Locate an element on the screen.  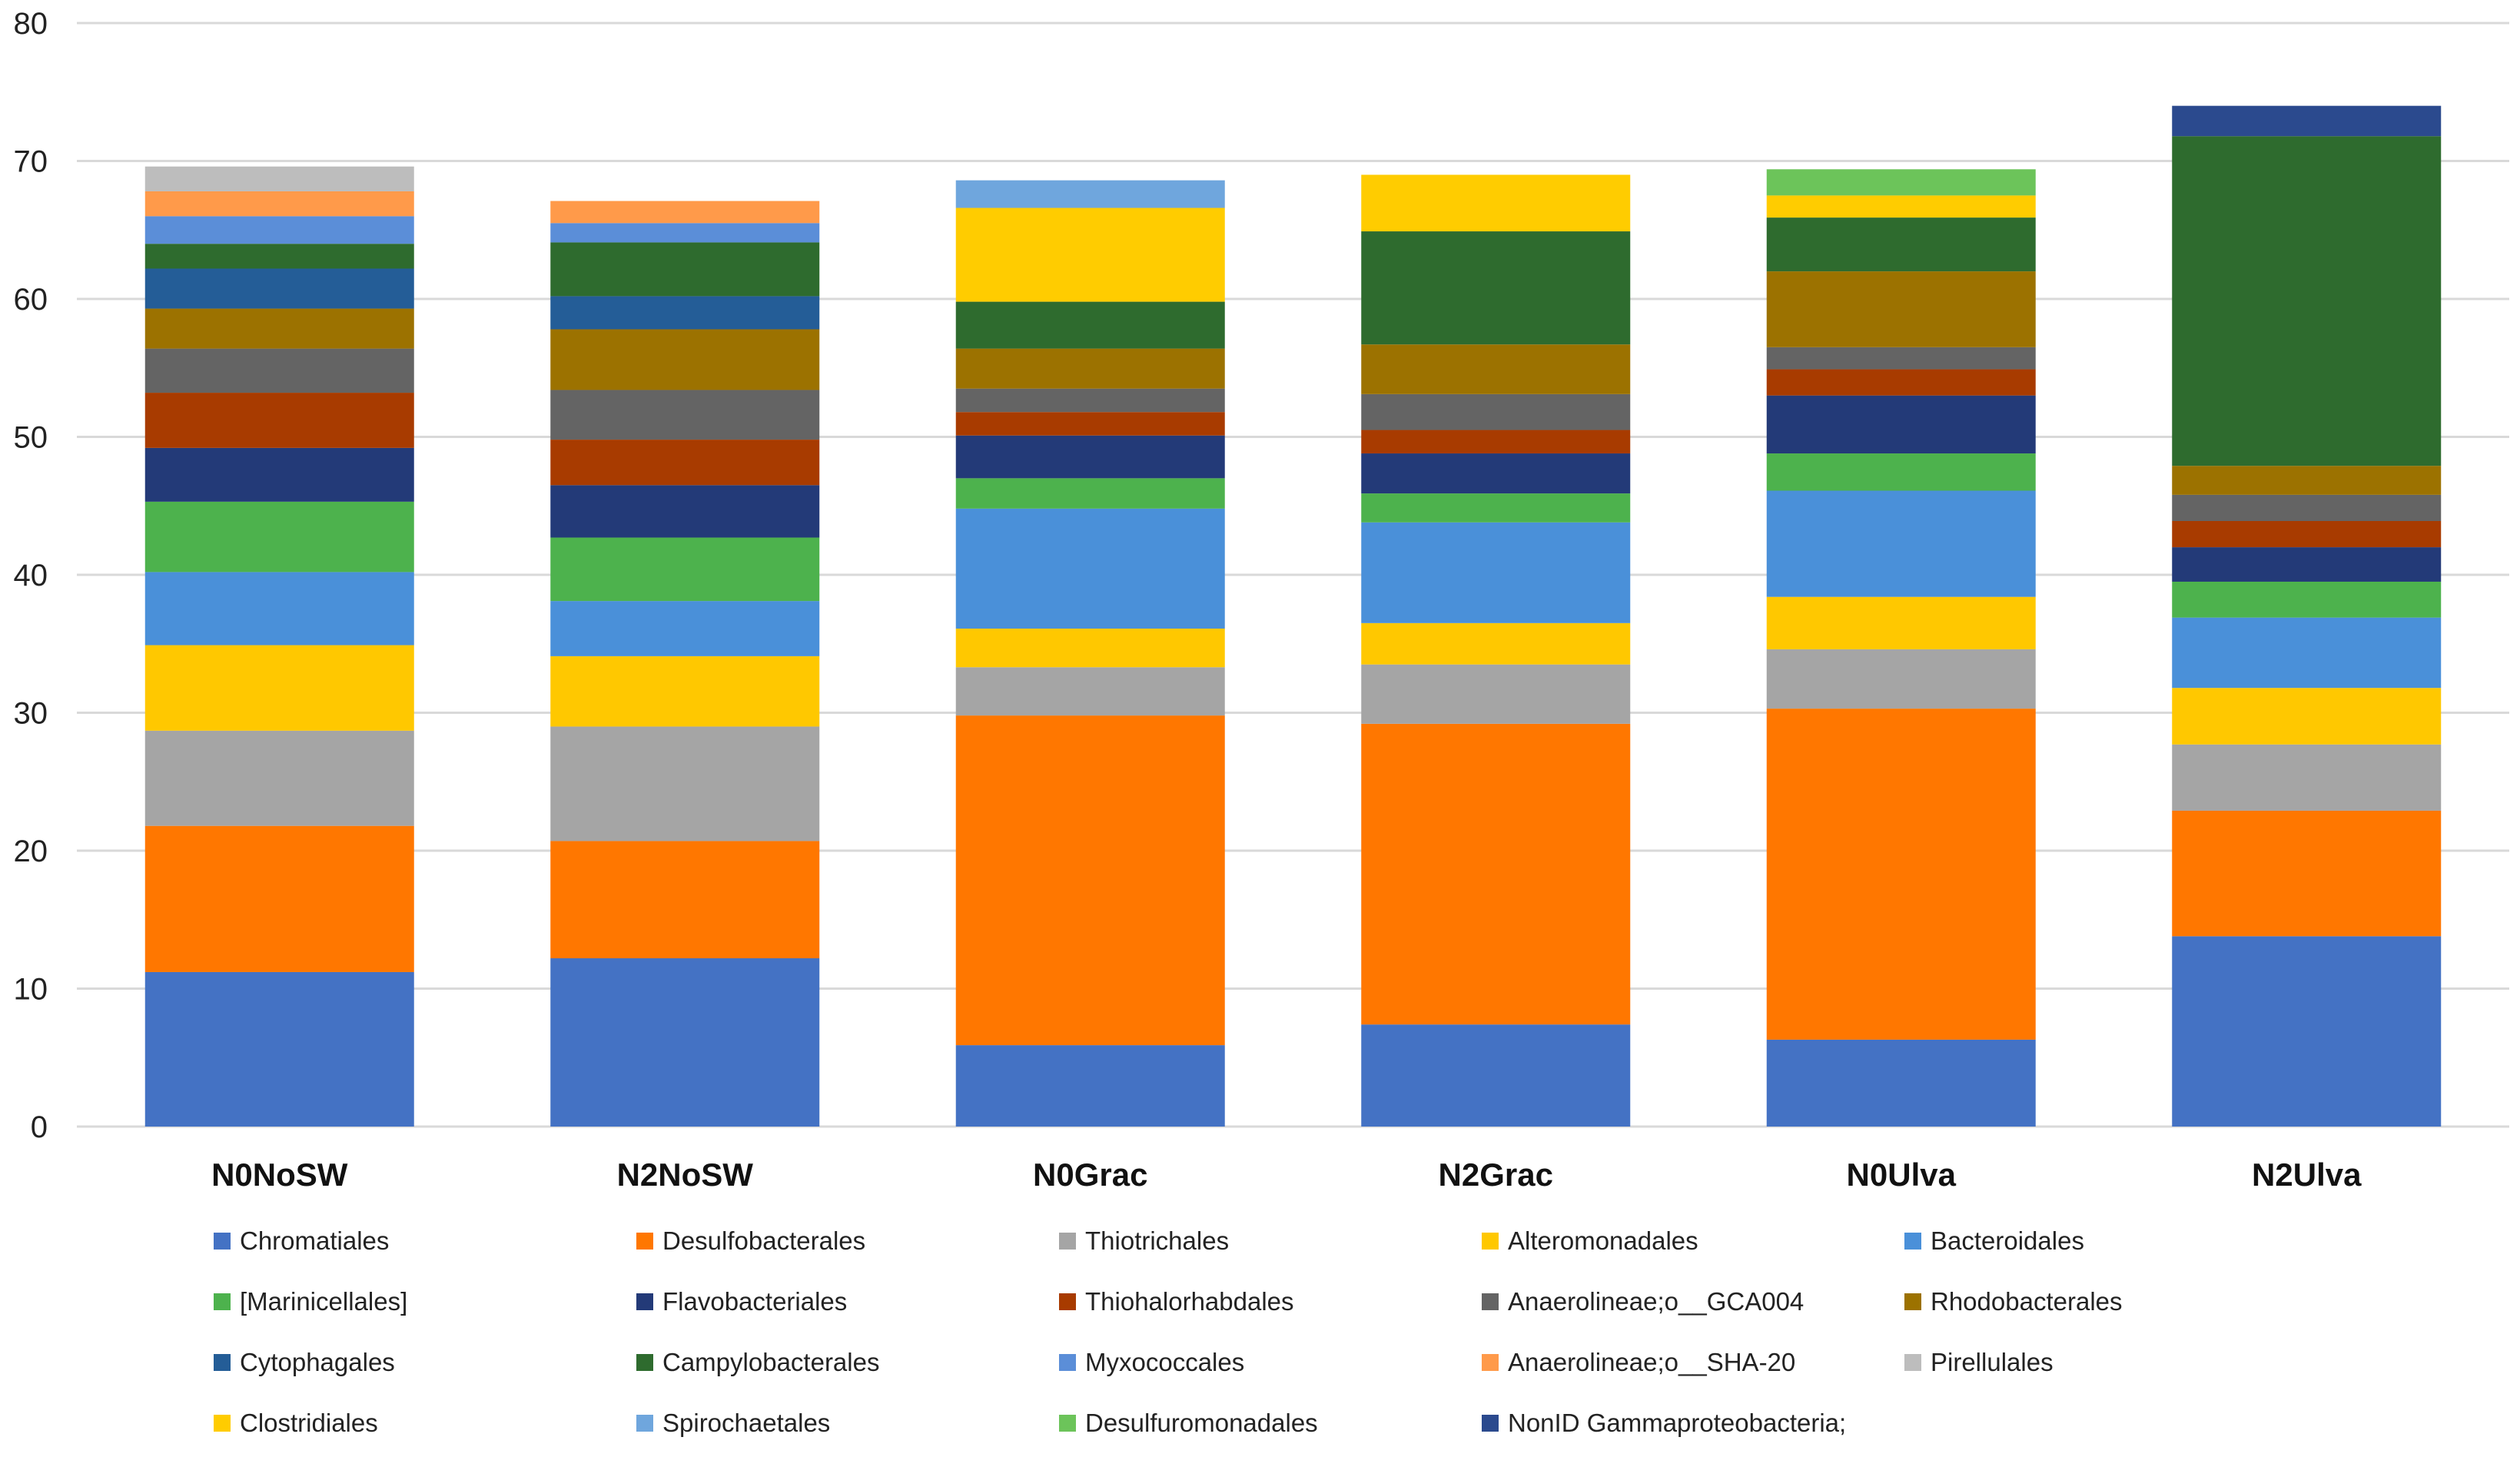
bar-stack-n0ulva is located at coordinates (1901, 648).